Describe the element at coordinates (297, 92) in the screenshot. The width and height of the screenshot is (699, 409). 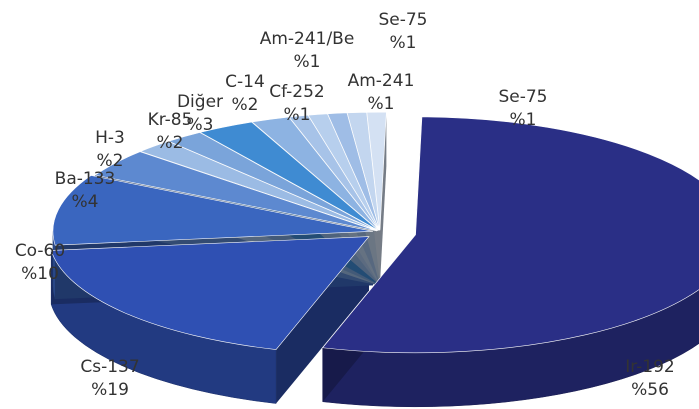
I see `slice-name-label: Cf-252` at that location.